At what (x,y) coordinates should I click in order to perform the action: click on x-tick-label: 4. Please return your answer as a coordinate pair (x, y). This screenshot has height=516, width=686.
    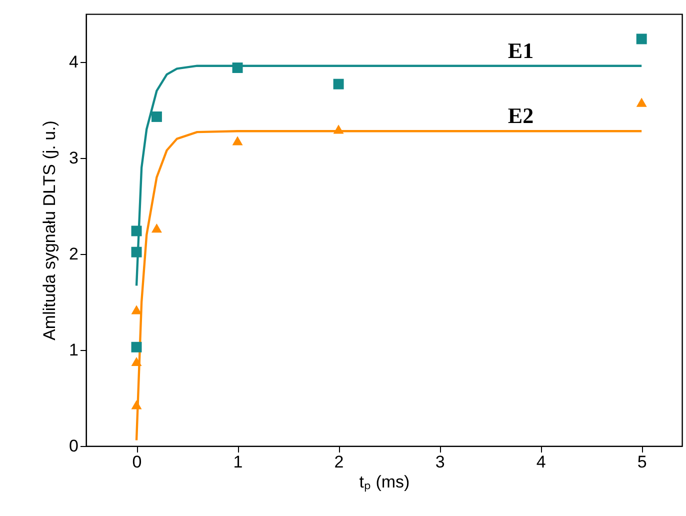
    Looking at the image, I should click on (541, 462).